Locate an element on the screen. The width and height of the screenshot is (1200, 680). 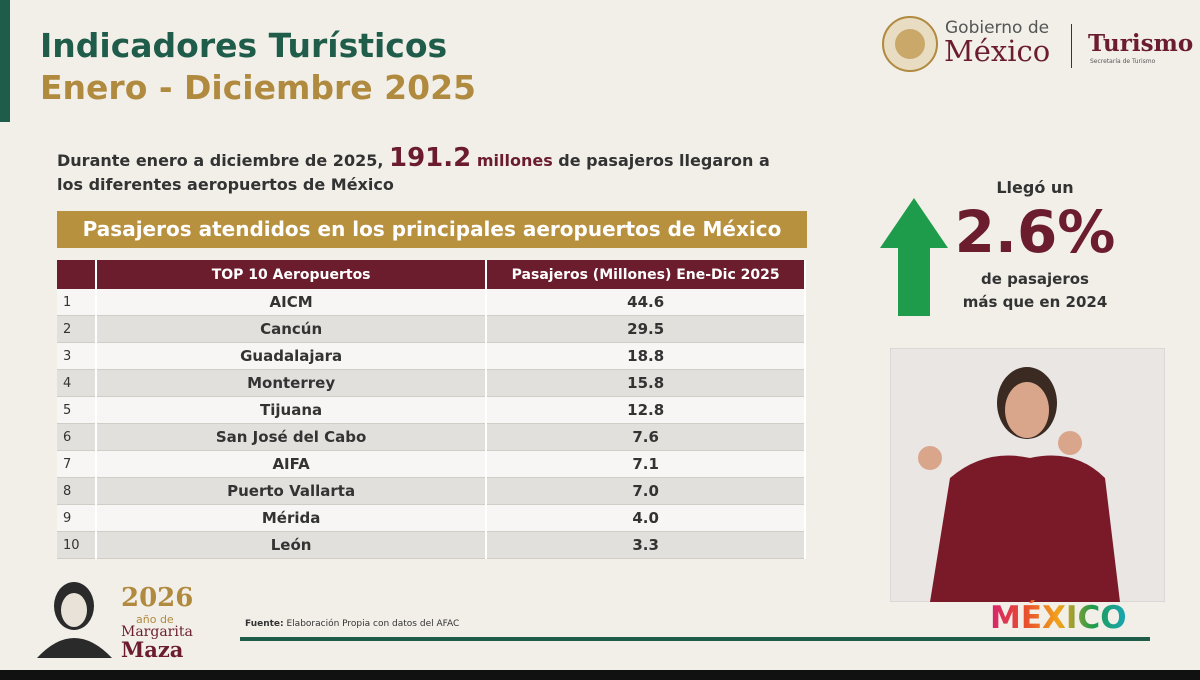
airport-cell: Cancún is located at coordinates (291, 329).